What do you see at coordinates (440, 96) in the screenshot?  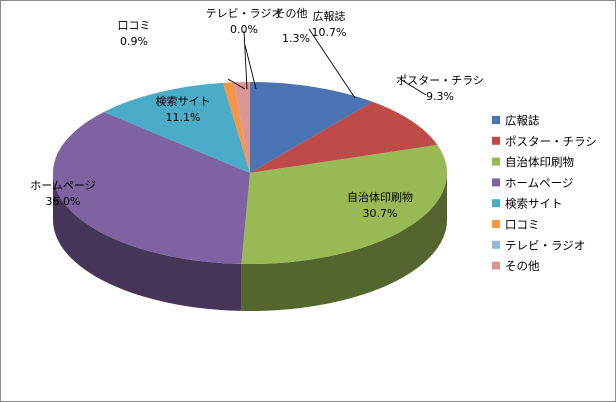 I see `slice-2-value-label: 9.3%` at bounding box center [440, 96].